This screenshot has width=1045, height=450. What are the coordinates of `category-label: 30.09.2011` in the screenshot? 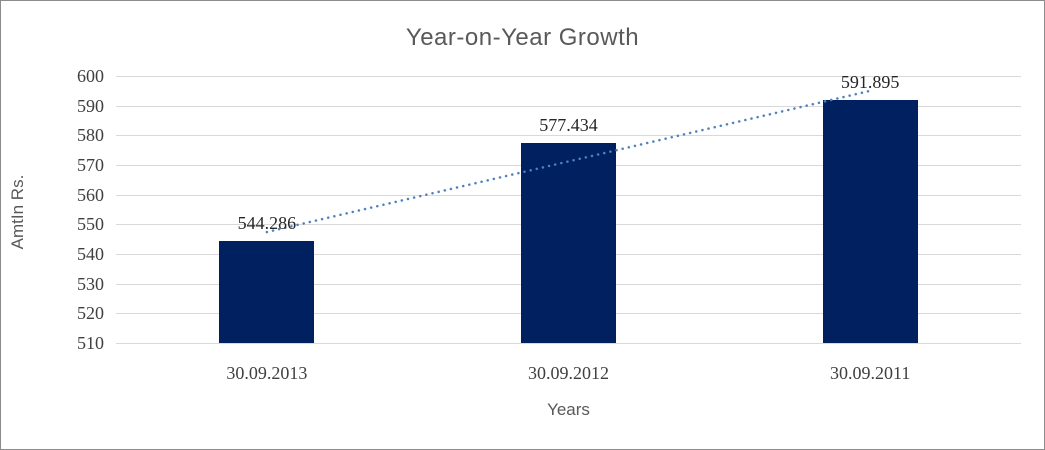 It's located at (870, 373).